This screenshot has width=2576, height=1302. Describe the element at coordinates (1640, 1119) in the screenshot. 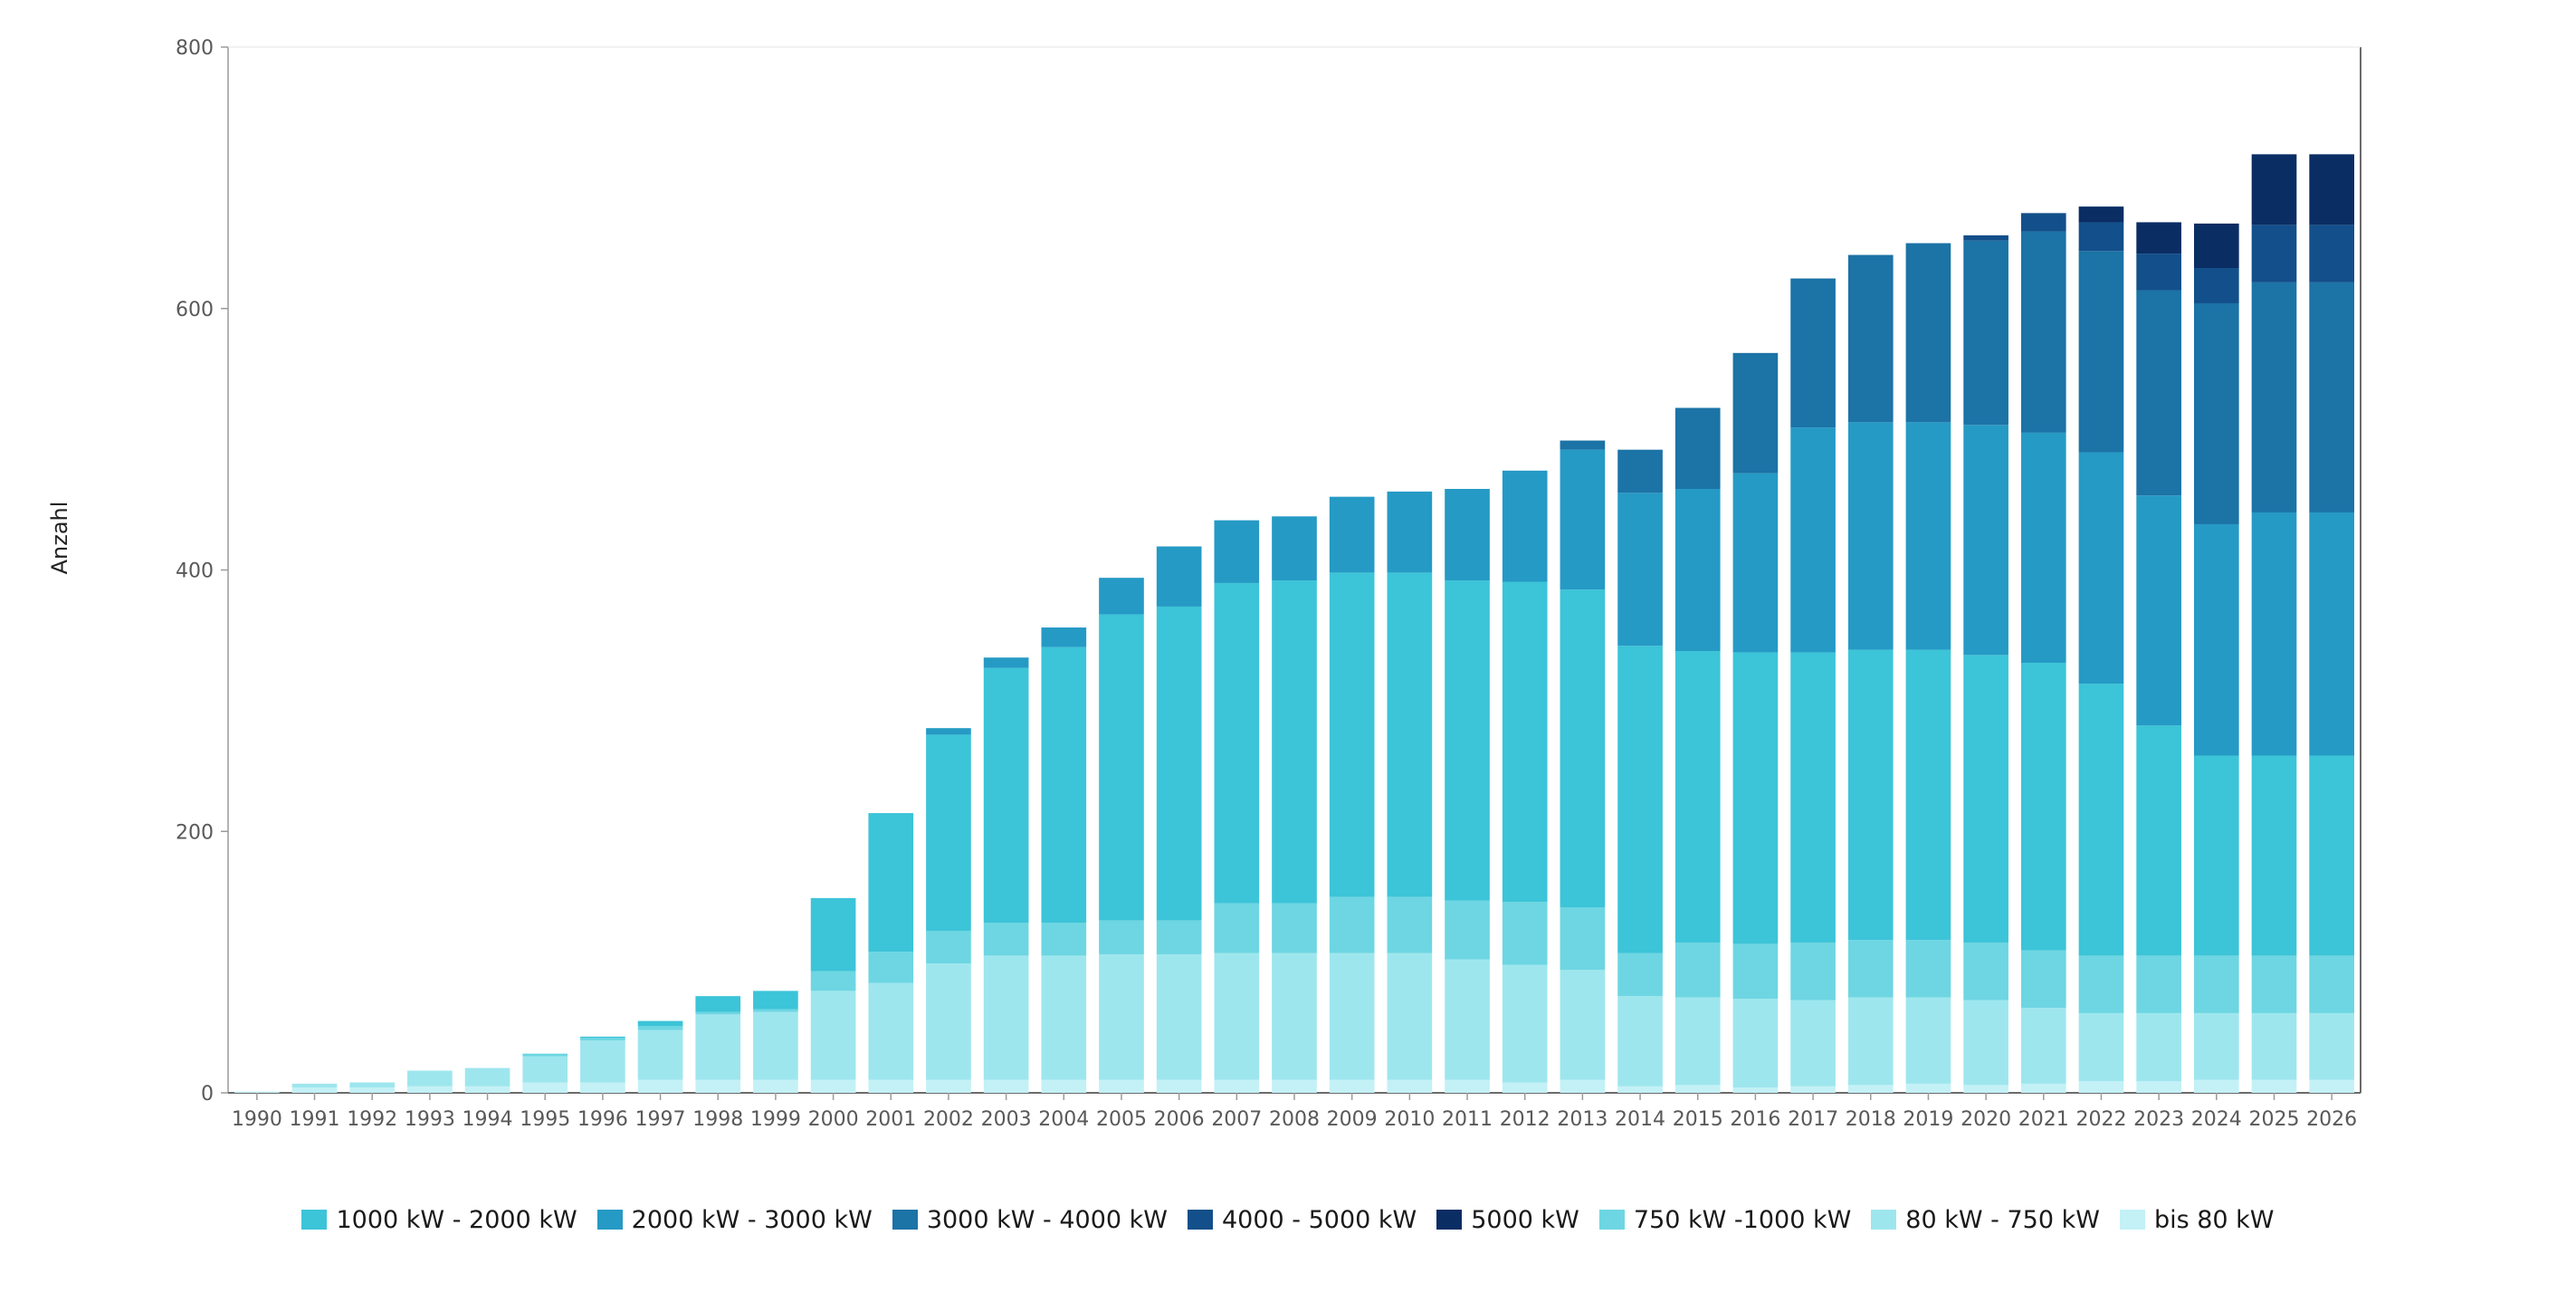

I see `x-tick-label: 2014` at that location.